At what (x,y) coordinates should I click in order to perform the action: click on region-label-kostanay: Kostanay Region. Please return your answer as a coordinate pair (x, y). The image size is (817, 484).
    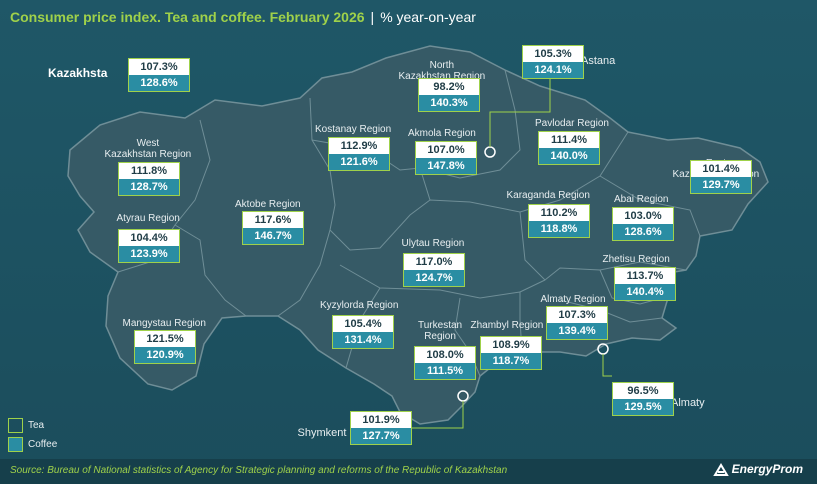
    Looking at the image, I should click on (353, 129).